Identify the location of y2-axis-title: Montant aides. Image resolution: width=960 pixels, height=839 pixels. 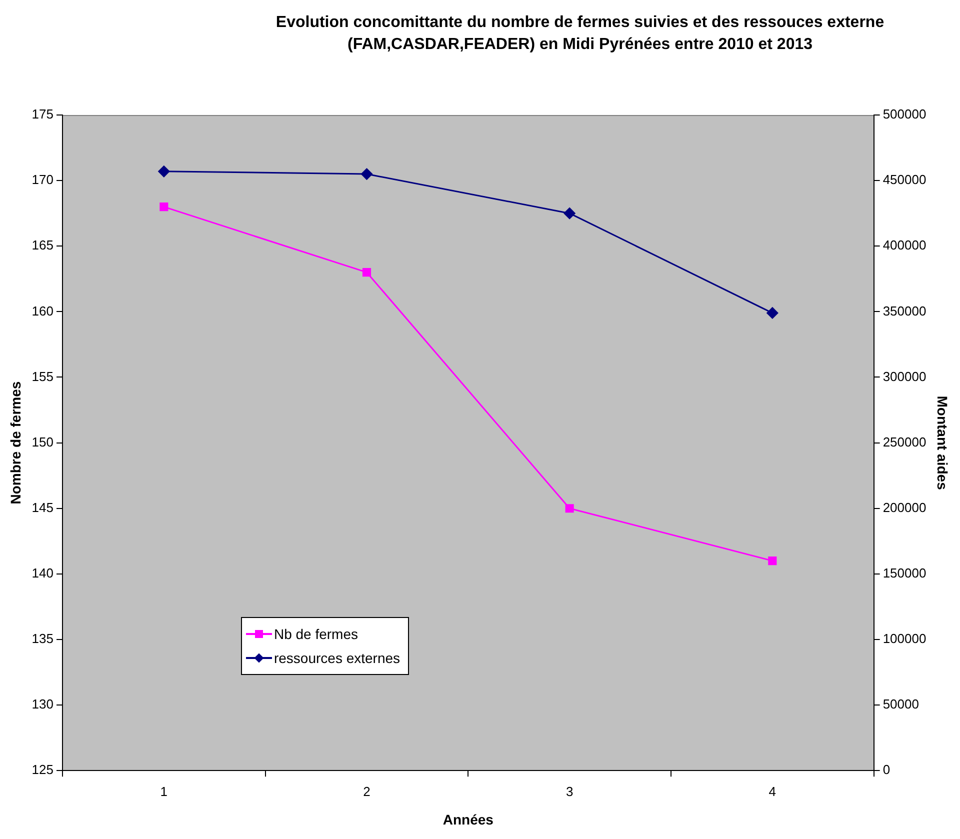
(942, 443).